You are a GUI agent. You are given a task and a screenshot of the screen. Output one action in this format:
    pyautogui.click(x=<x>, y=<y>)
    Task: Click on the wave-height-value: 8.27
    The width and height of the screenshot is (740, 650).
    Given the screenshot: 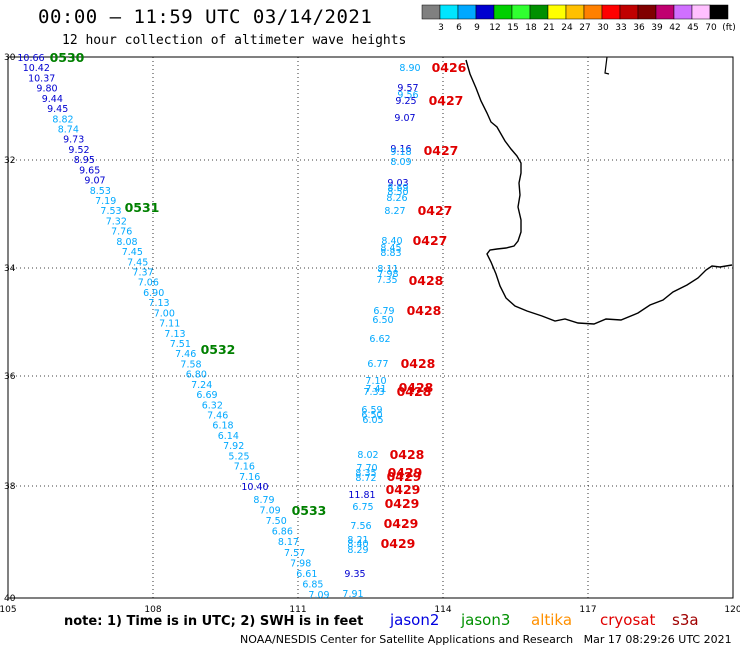 What is the action you would take?
    pyautogui.click(x=394, y=211)
    